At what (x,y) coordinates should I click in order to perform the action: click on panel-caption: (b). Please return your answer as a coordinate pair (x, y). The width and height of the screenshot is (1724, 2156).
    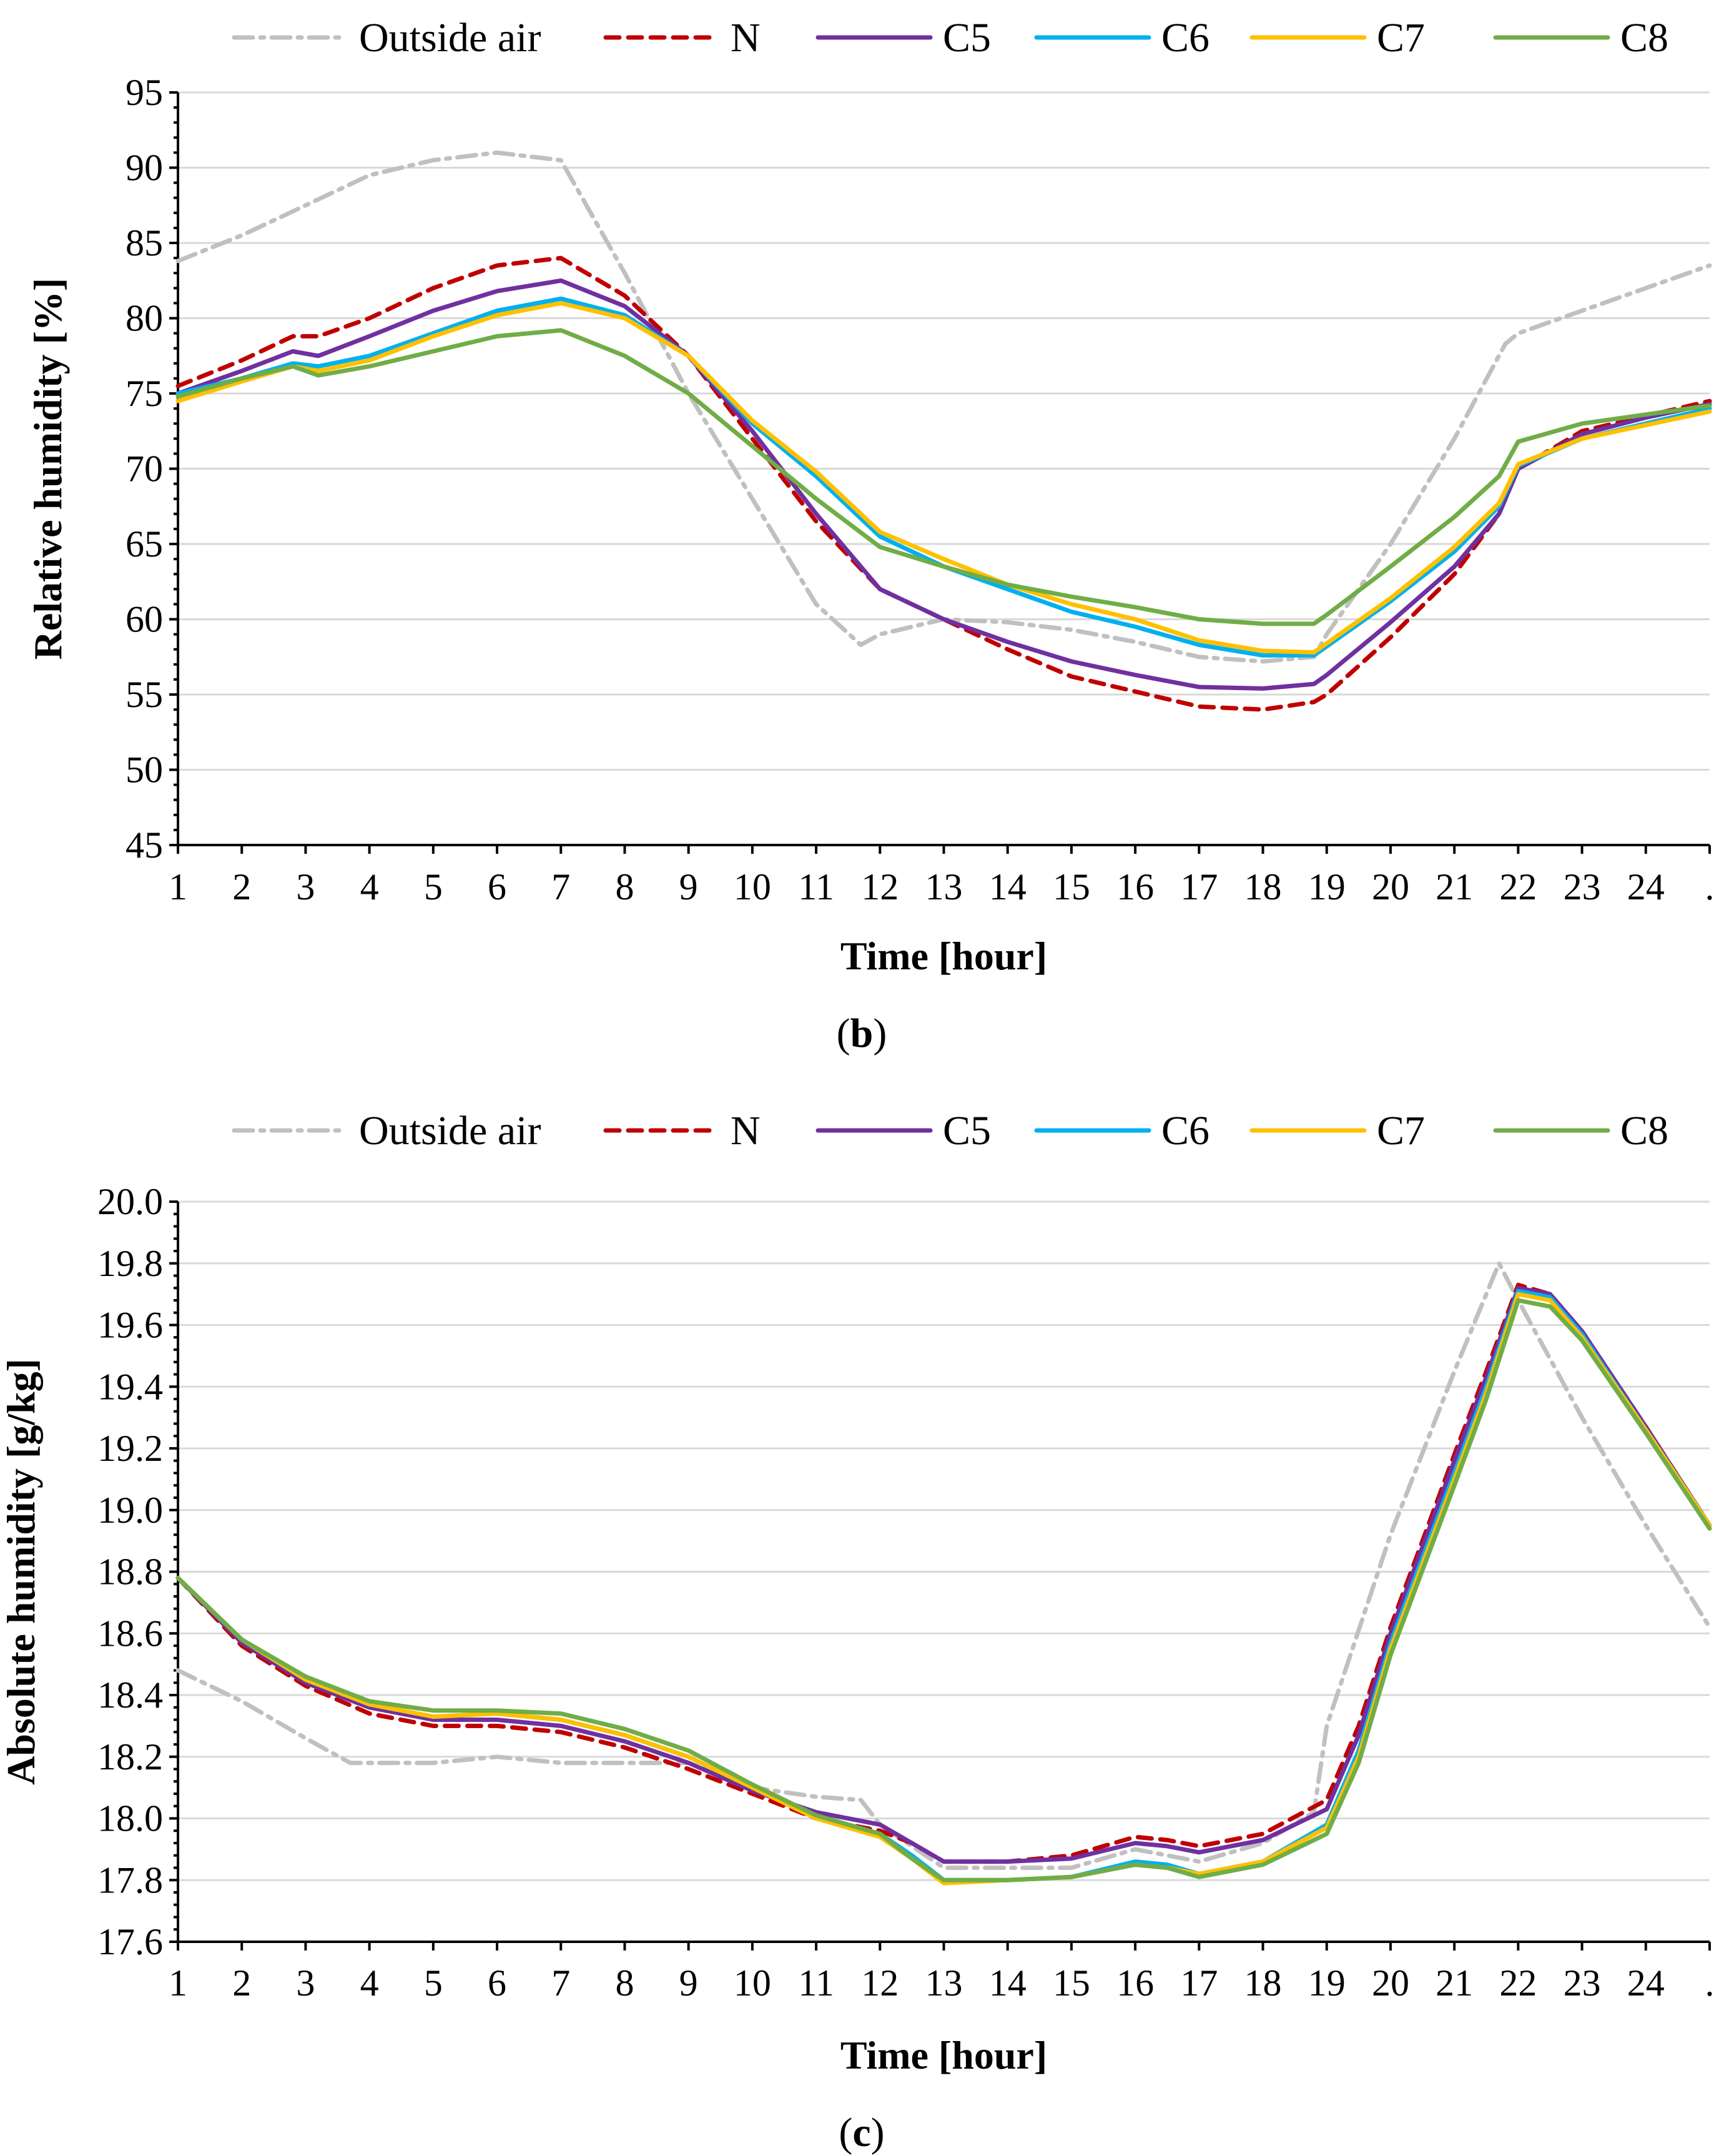
    Looking at the image, I should click on (862, 1033).